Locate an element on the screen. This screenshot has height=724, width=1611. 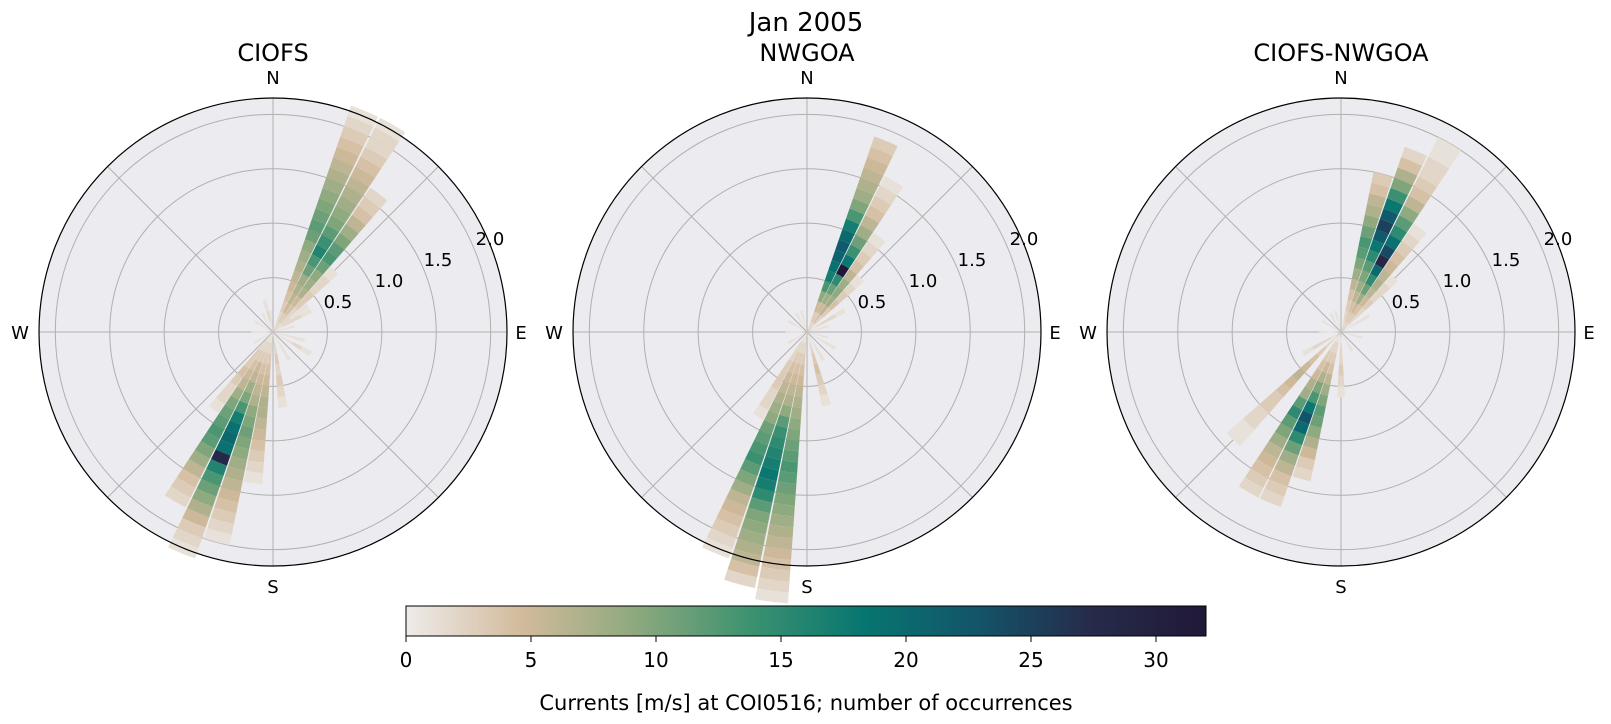
dir-label-w: W is located at coordinates (1088, 333).